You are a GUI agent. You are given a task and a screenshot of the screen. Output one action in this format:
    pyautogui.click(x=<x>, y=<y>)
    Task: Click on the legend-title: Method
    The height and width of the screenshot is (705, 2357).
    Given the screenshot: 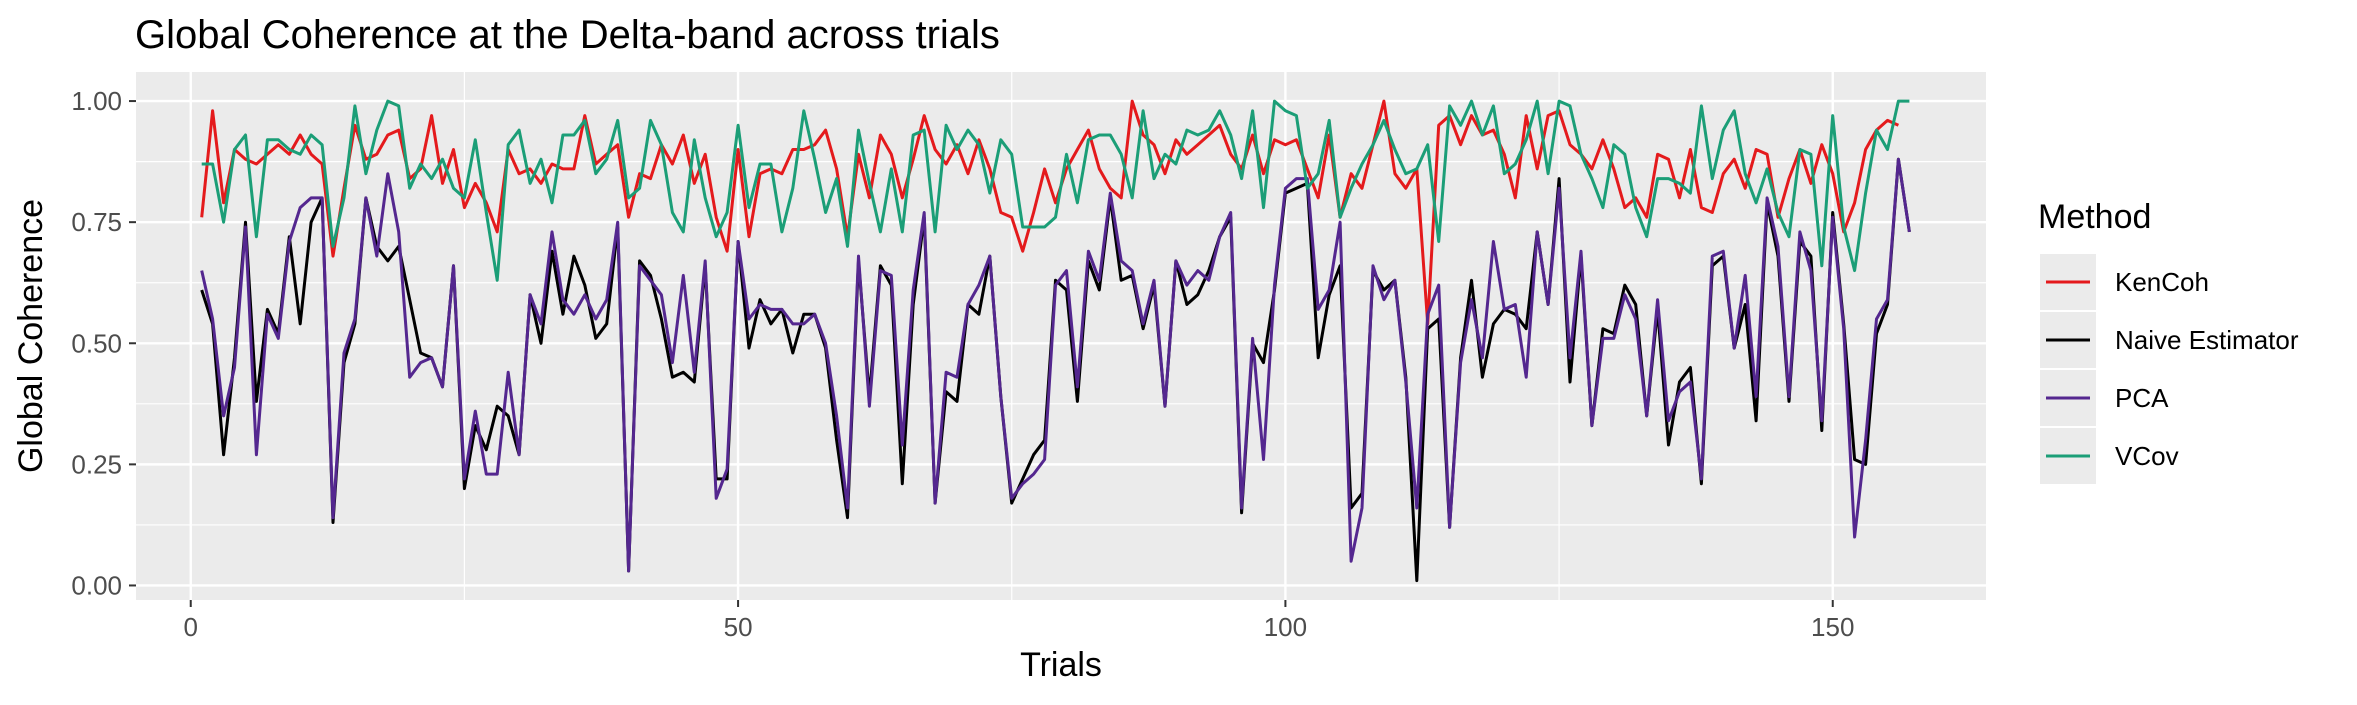 What is the action you would take?
    pyautogui.click(x=2094, y=217)
    